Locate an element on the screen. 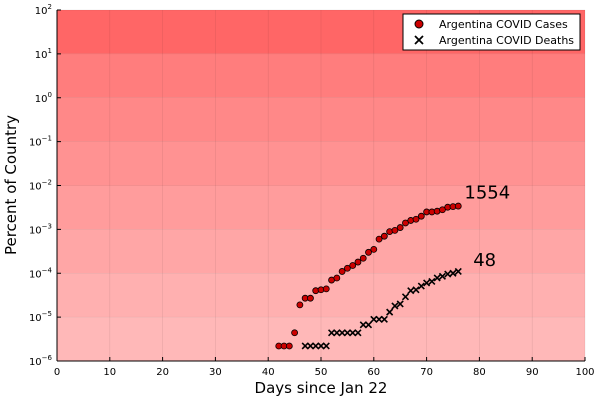 This screenshot has height=400, width=600. y-tick-label: 10⁻³ is located at coordinates (40, 229).